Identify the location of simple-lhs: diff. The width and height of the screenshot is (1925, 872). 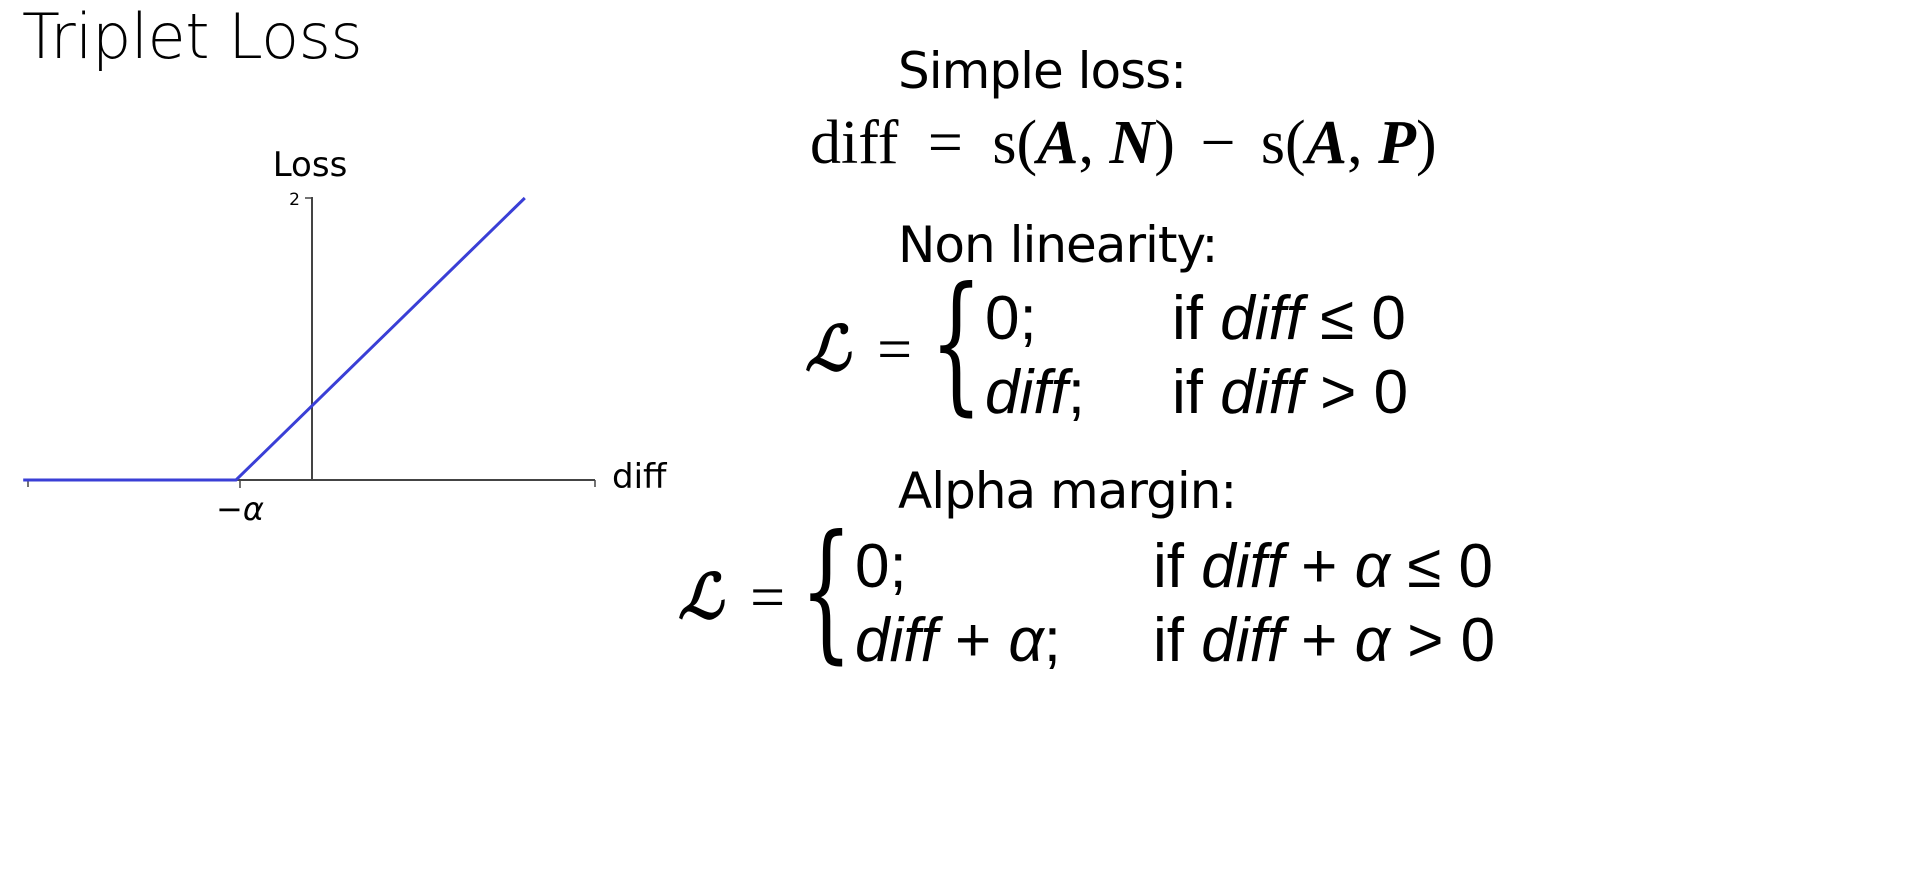
(854, 143).